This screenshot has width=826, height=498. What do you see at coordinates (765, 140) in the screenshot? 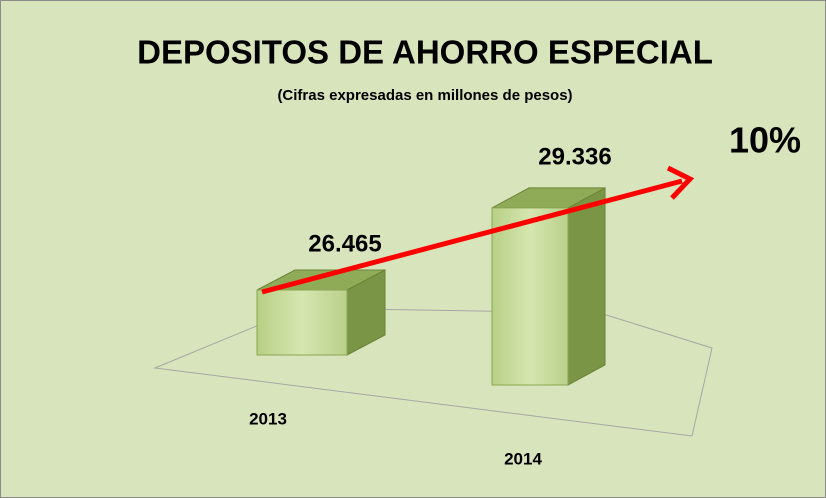
I see `annotation: 10%` at bounding box center [765, 140].